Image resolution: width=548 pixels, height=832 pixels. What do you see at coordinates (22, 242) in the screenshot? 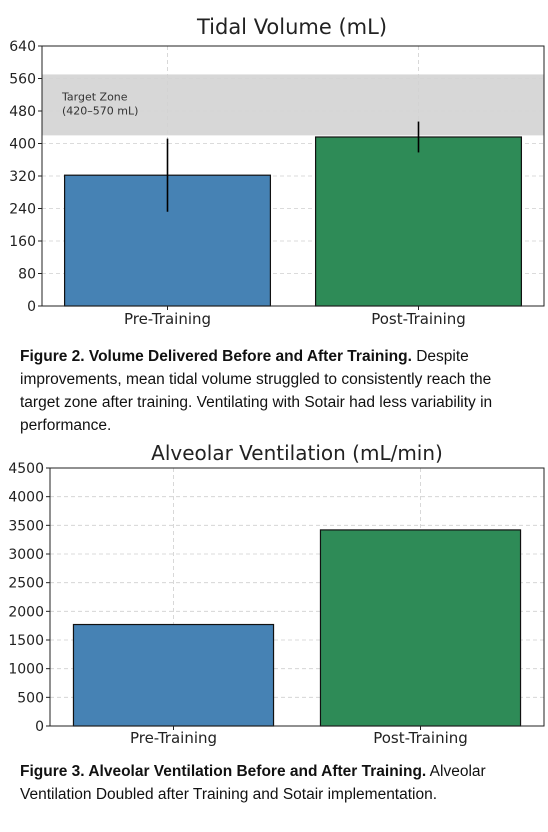
I see `y-tick-label: 160` at bounding box center [22, 242].